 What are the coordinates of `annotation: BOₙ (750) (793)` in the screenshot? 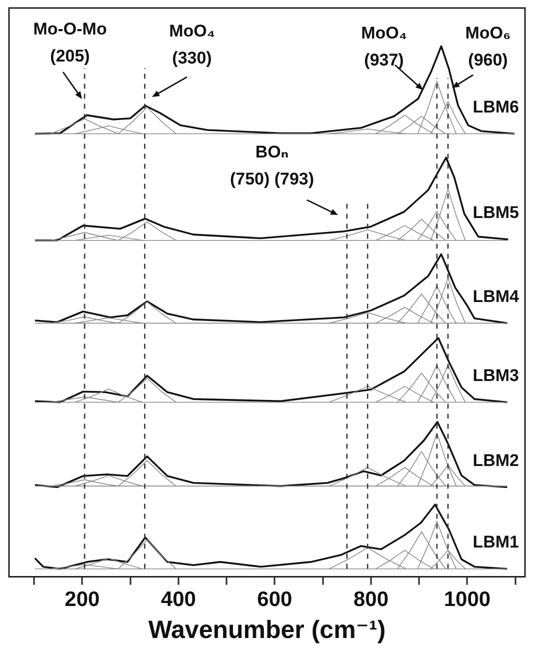 It's located at (272, 165).